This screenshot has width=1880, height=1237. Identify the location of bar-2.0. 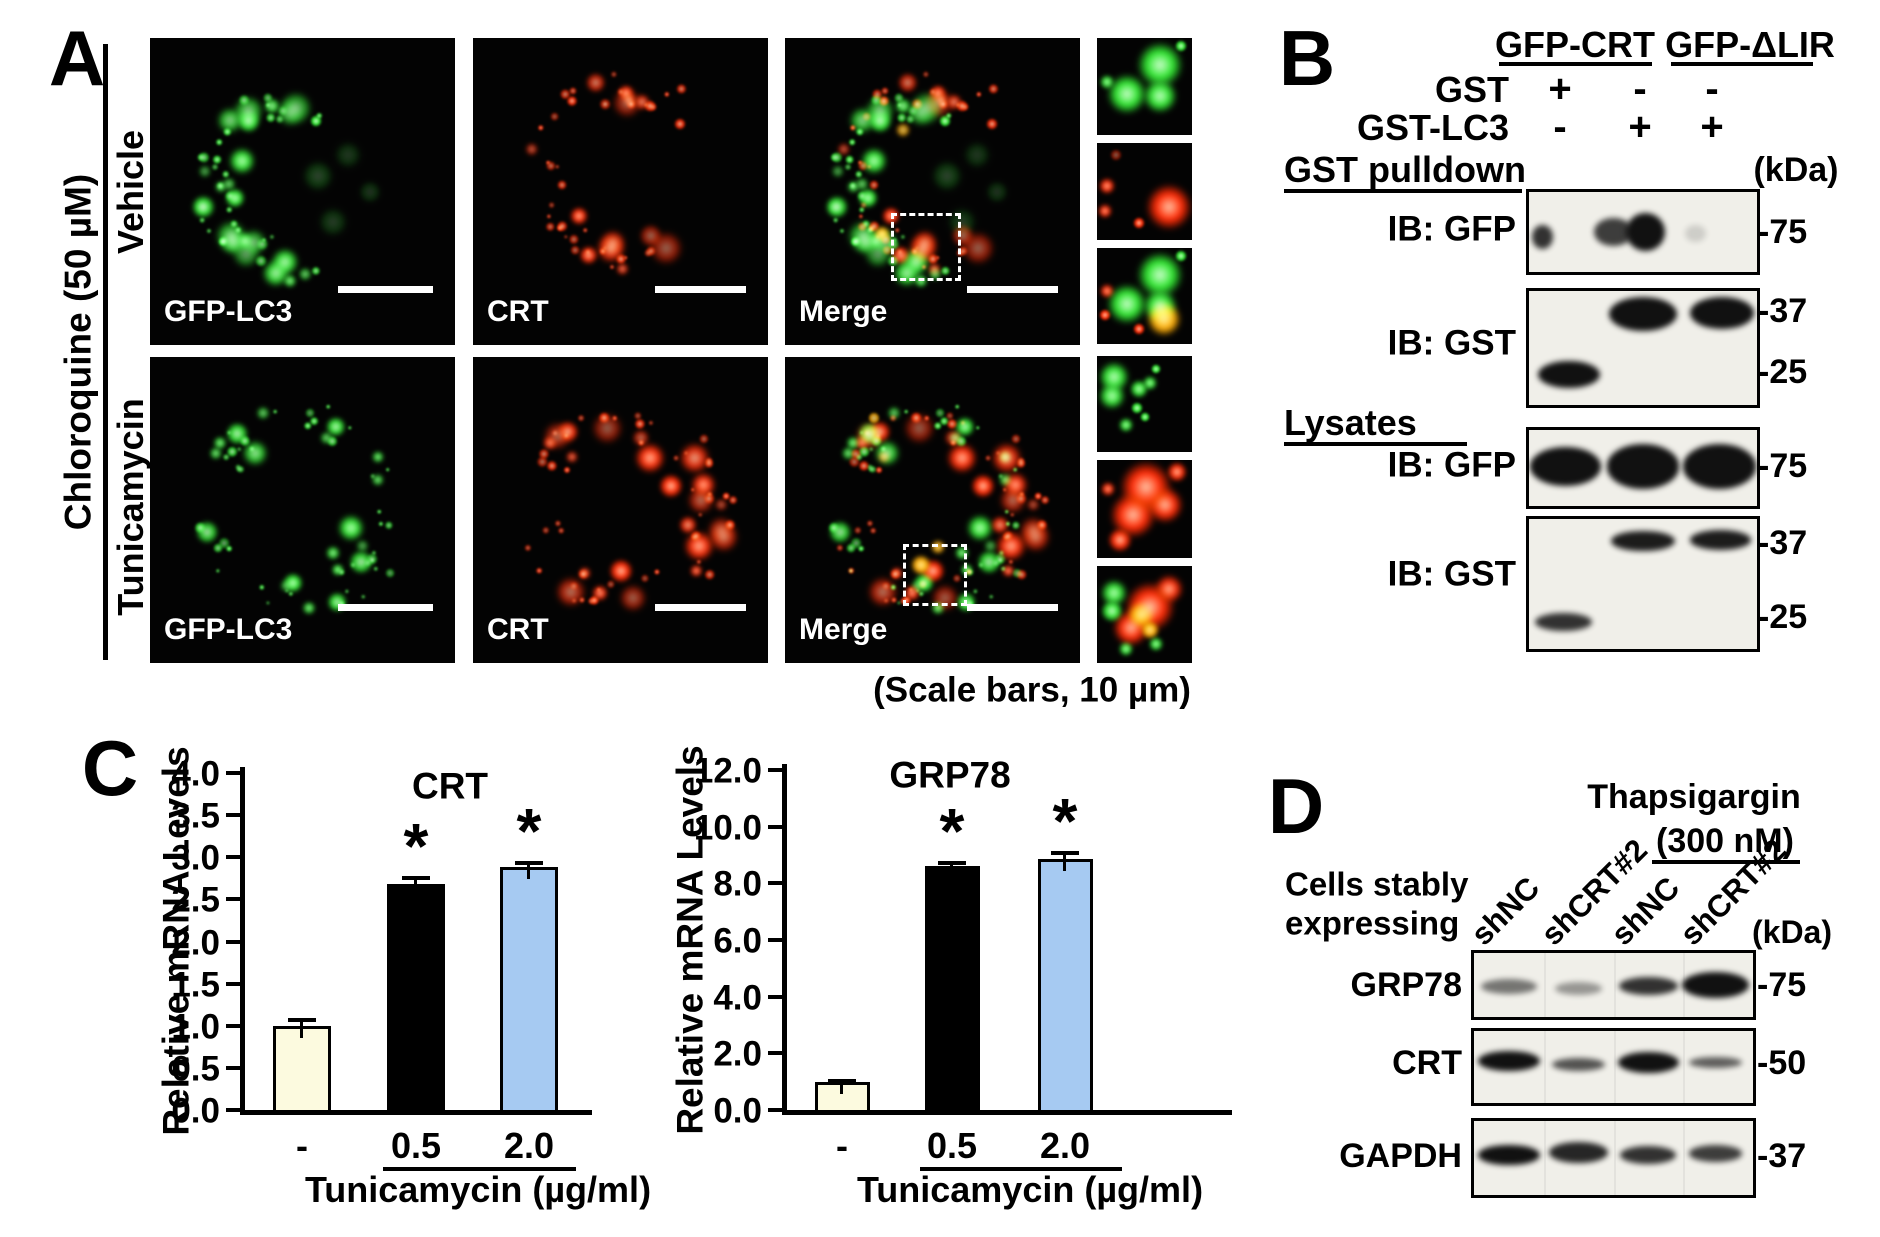
(1065, 986).